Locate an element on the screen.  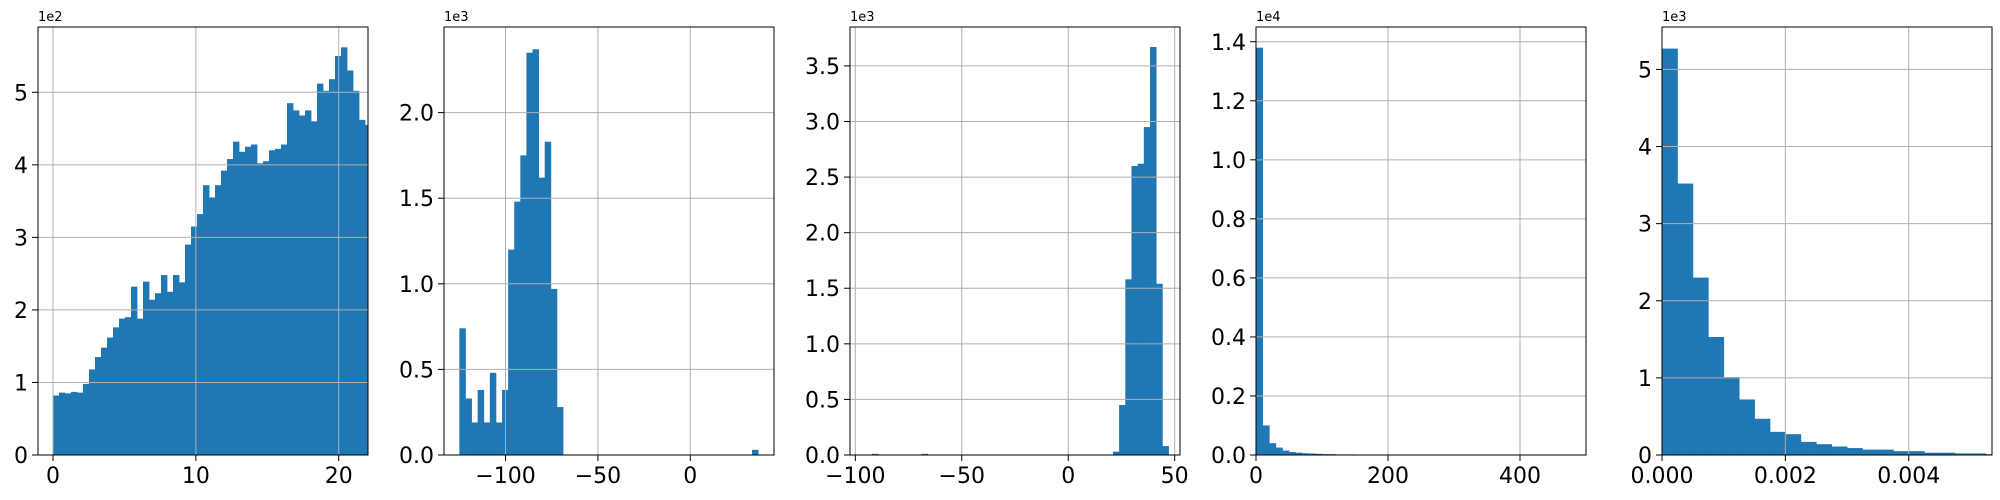
x-tick-label: −50 is located at coordinates (962, 476).